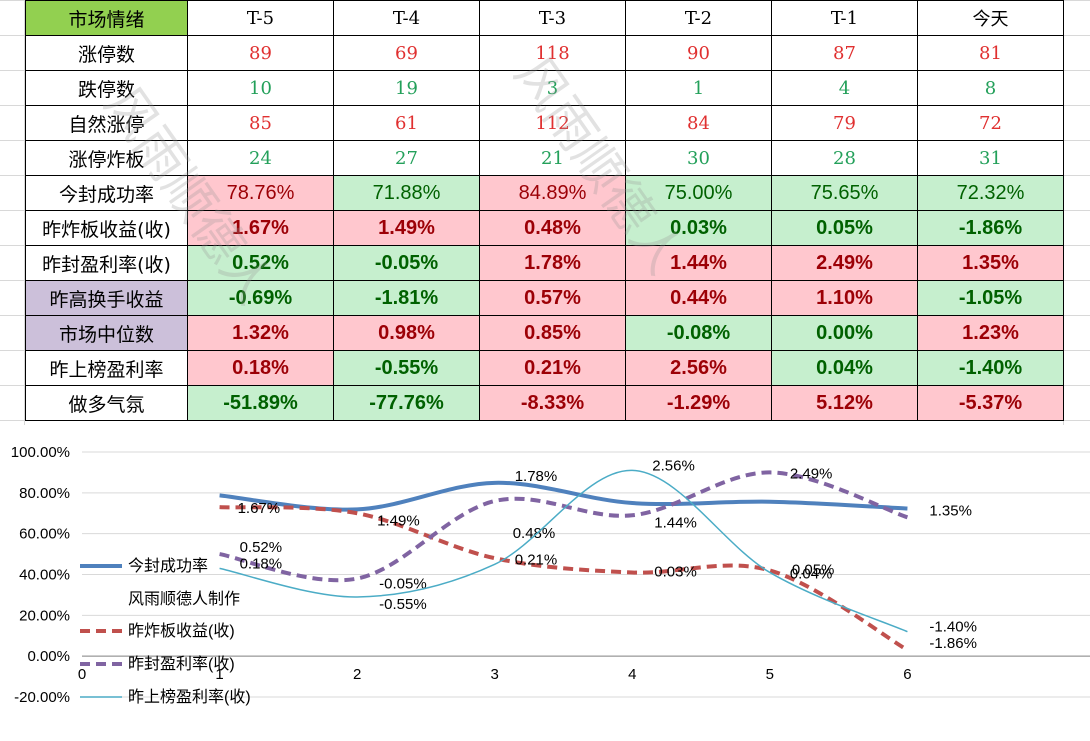  Describe the element at coordinates (632, 674) in the screenshot. I see `x-tick-label: 4` at that location.